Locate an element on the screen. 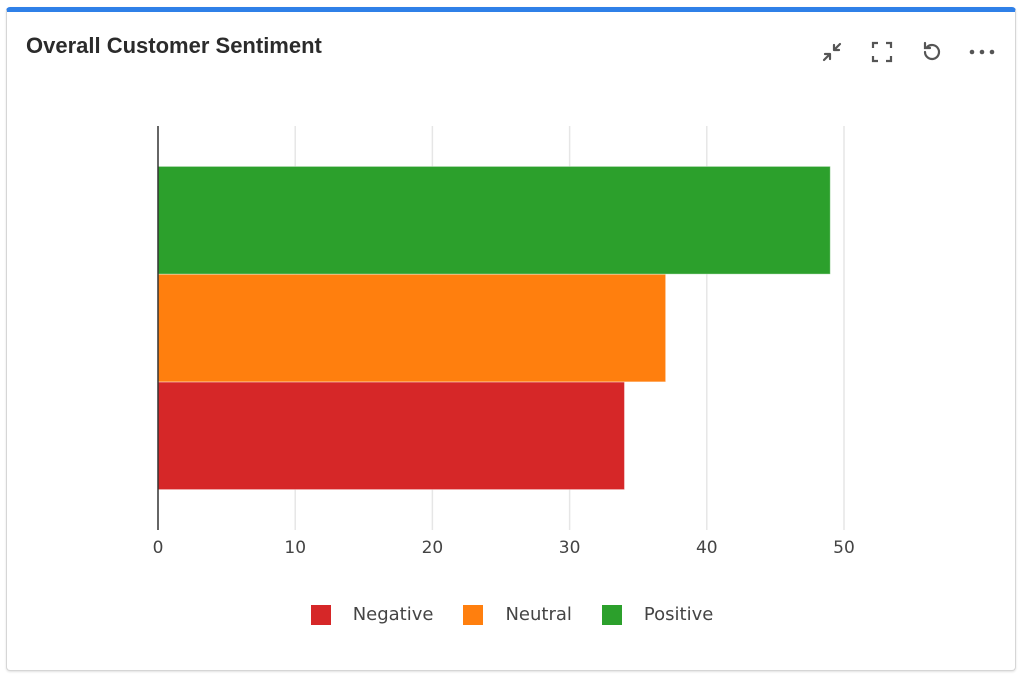  collapse-button is located at coordinates (832, 52).